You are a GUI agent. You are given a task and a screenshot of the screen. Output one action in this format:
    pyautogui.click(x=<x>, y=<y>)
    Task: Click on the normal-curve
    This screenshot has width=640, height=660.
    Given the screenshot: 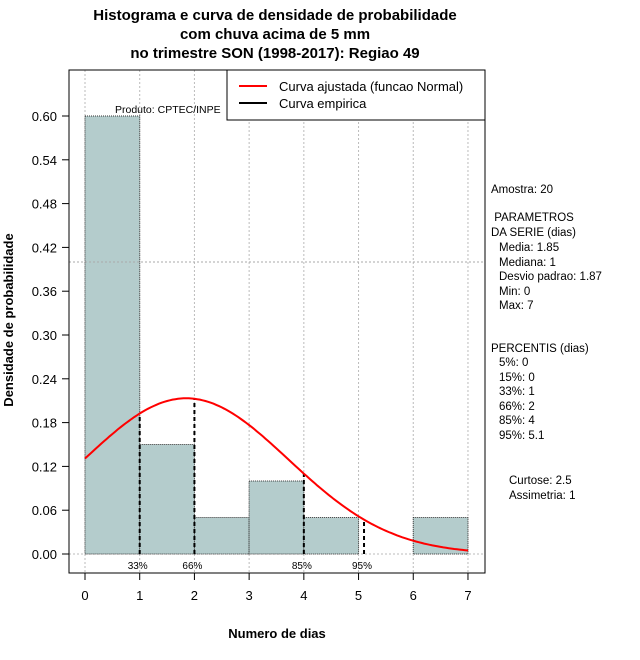 What is the action you would take?
    pyautogui.click(x=276, y=474)
    